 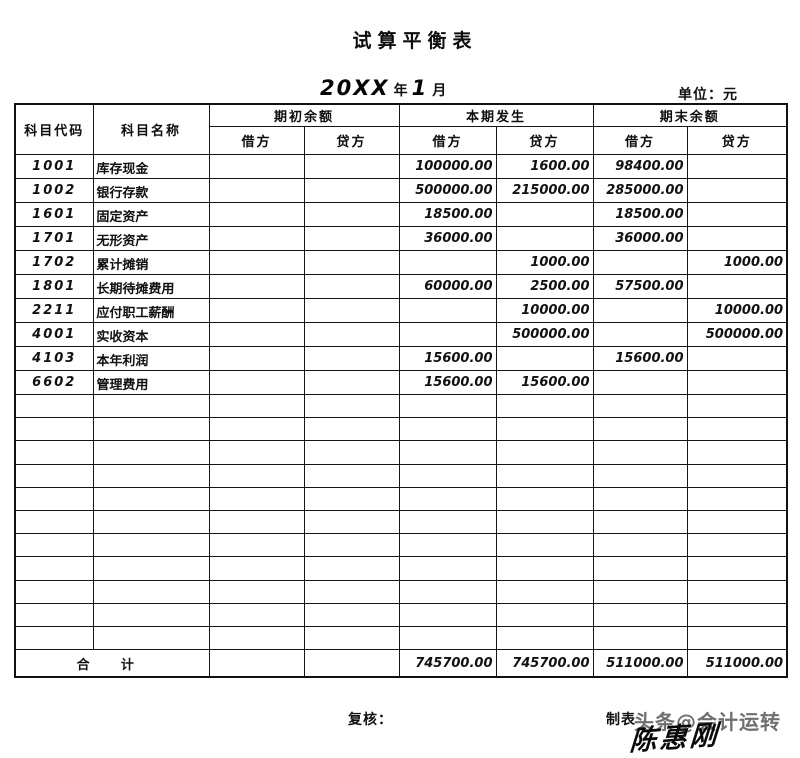 I want to click on table-row: 2211 应付职工薪酬 10000.00 10000.00, so click(x=401, y=310).